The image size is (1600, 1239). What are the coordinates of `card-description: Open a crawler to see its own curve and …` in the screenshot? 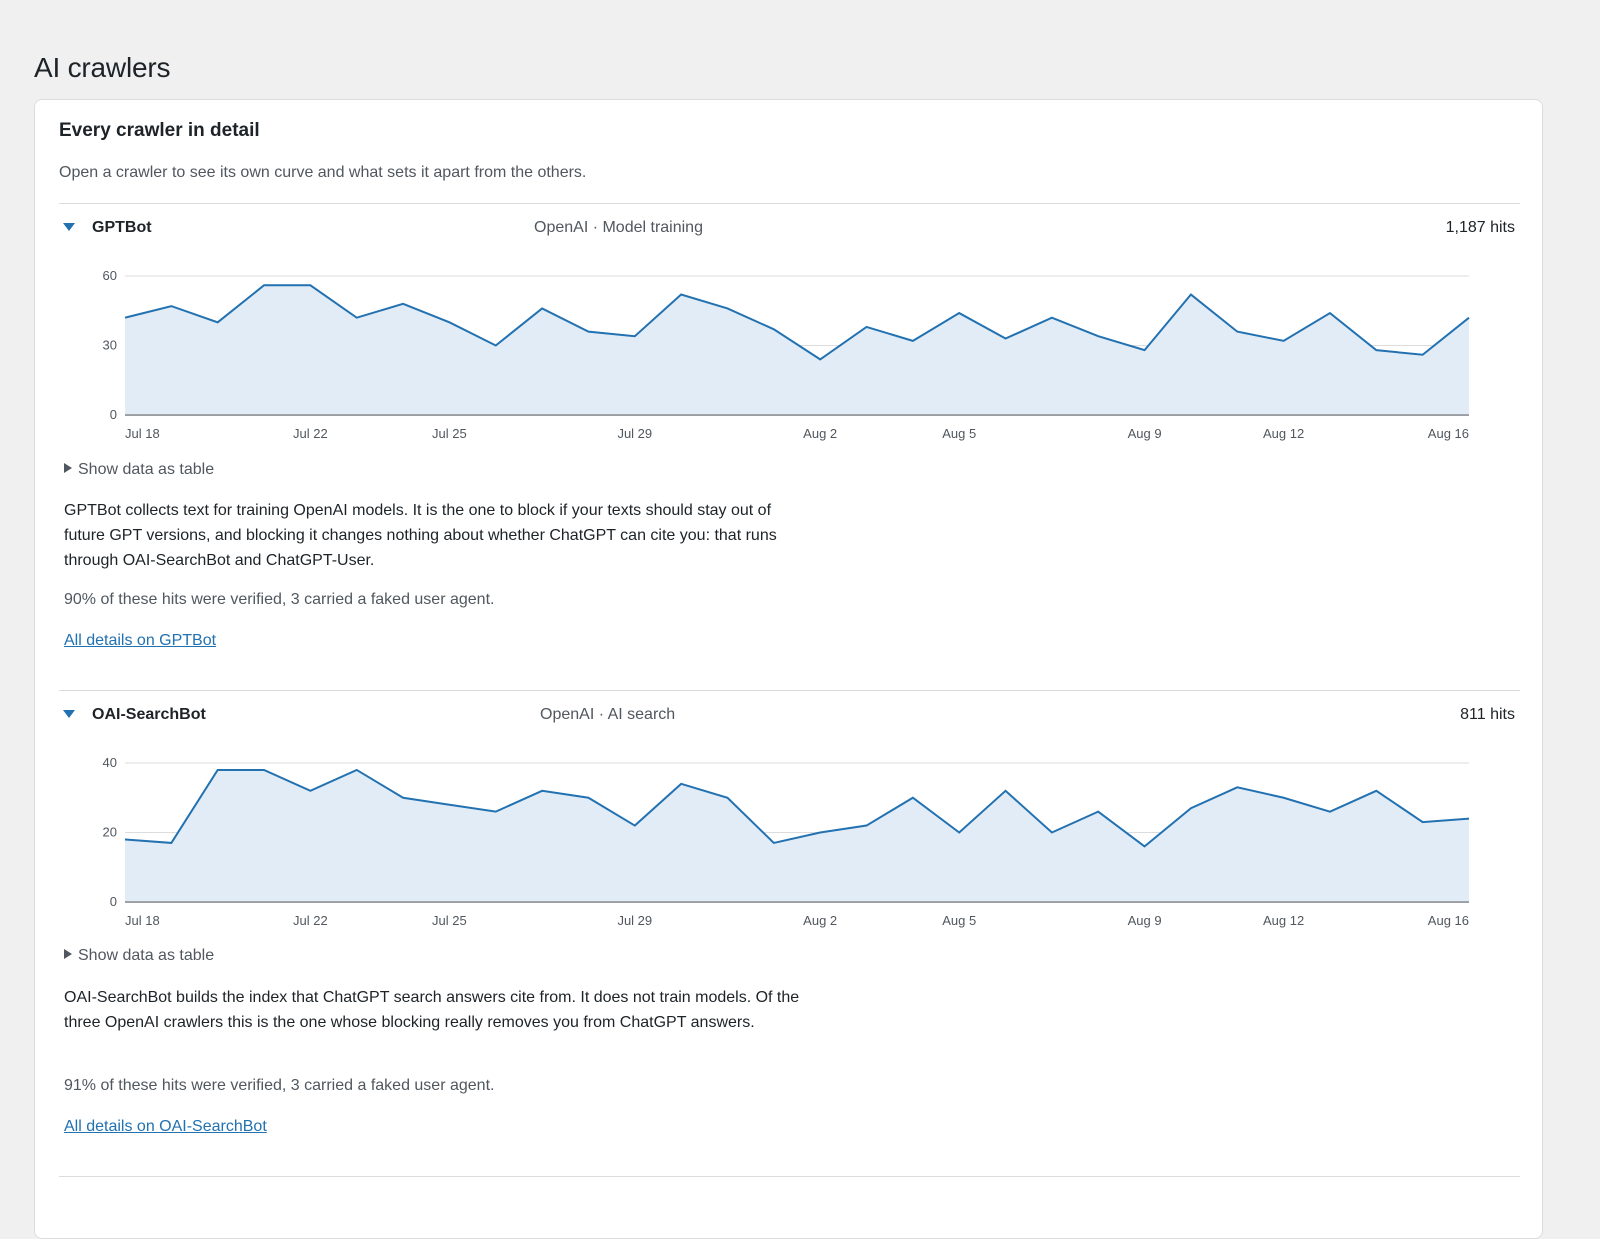 It's located at (323, 172).